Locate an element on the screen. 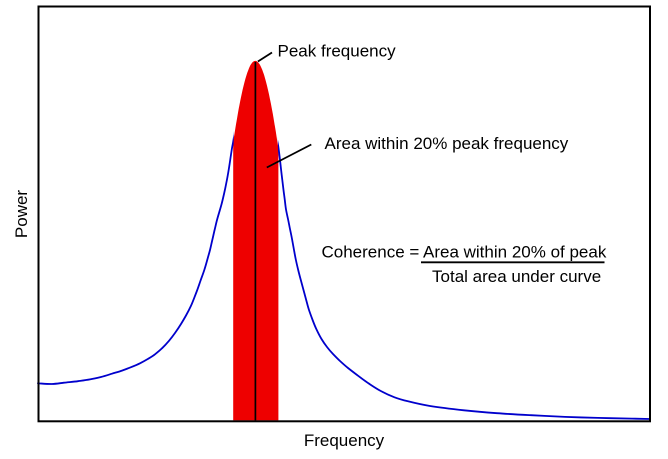 This screenshot has height=459, width=668. svg-text: Power is located at coordinates (21, 214).